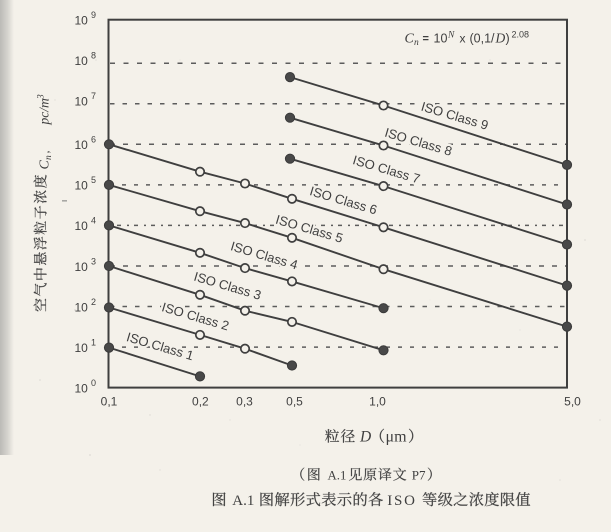 The width and height of the screenshot is (611, 532). What do you see at coordinates (377, 402) in the screenshot?
I see `svg-text: 1,0` at bounding box center [377, 402].